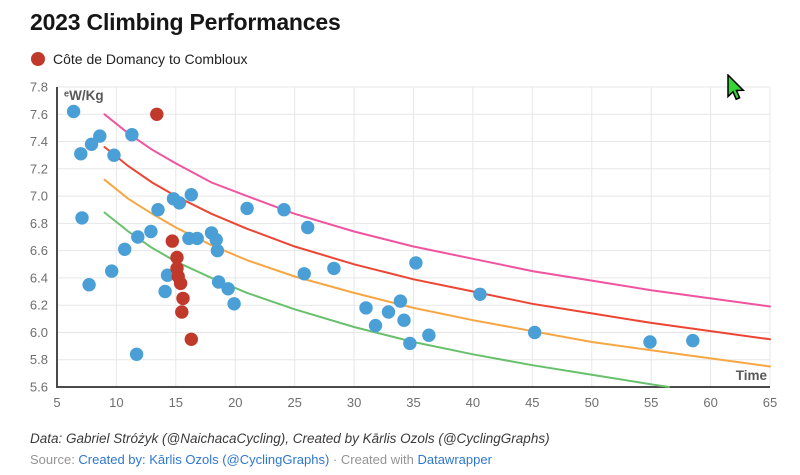 Image resolution: width=800 pixels, height=475 pixels. What do you see at coordinates (150, 59) in the screenshot?
I see `legend-label: Côte de Domancy to Combloux` at bounding box center [150, 59].